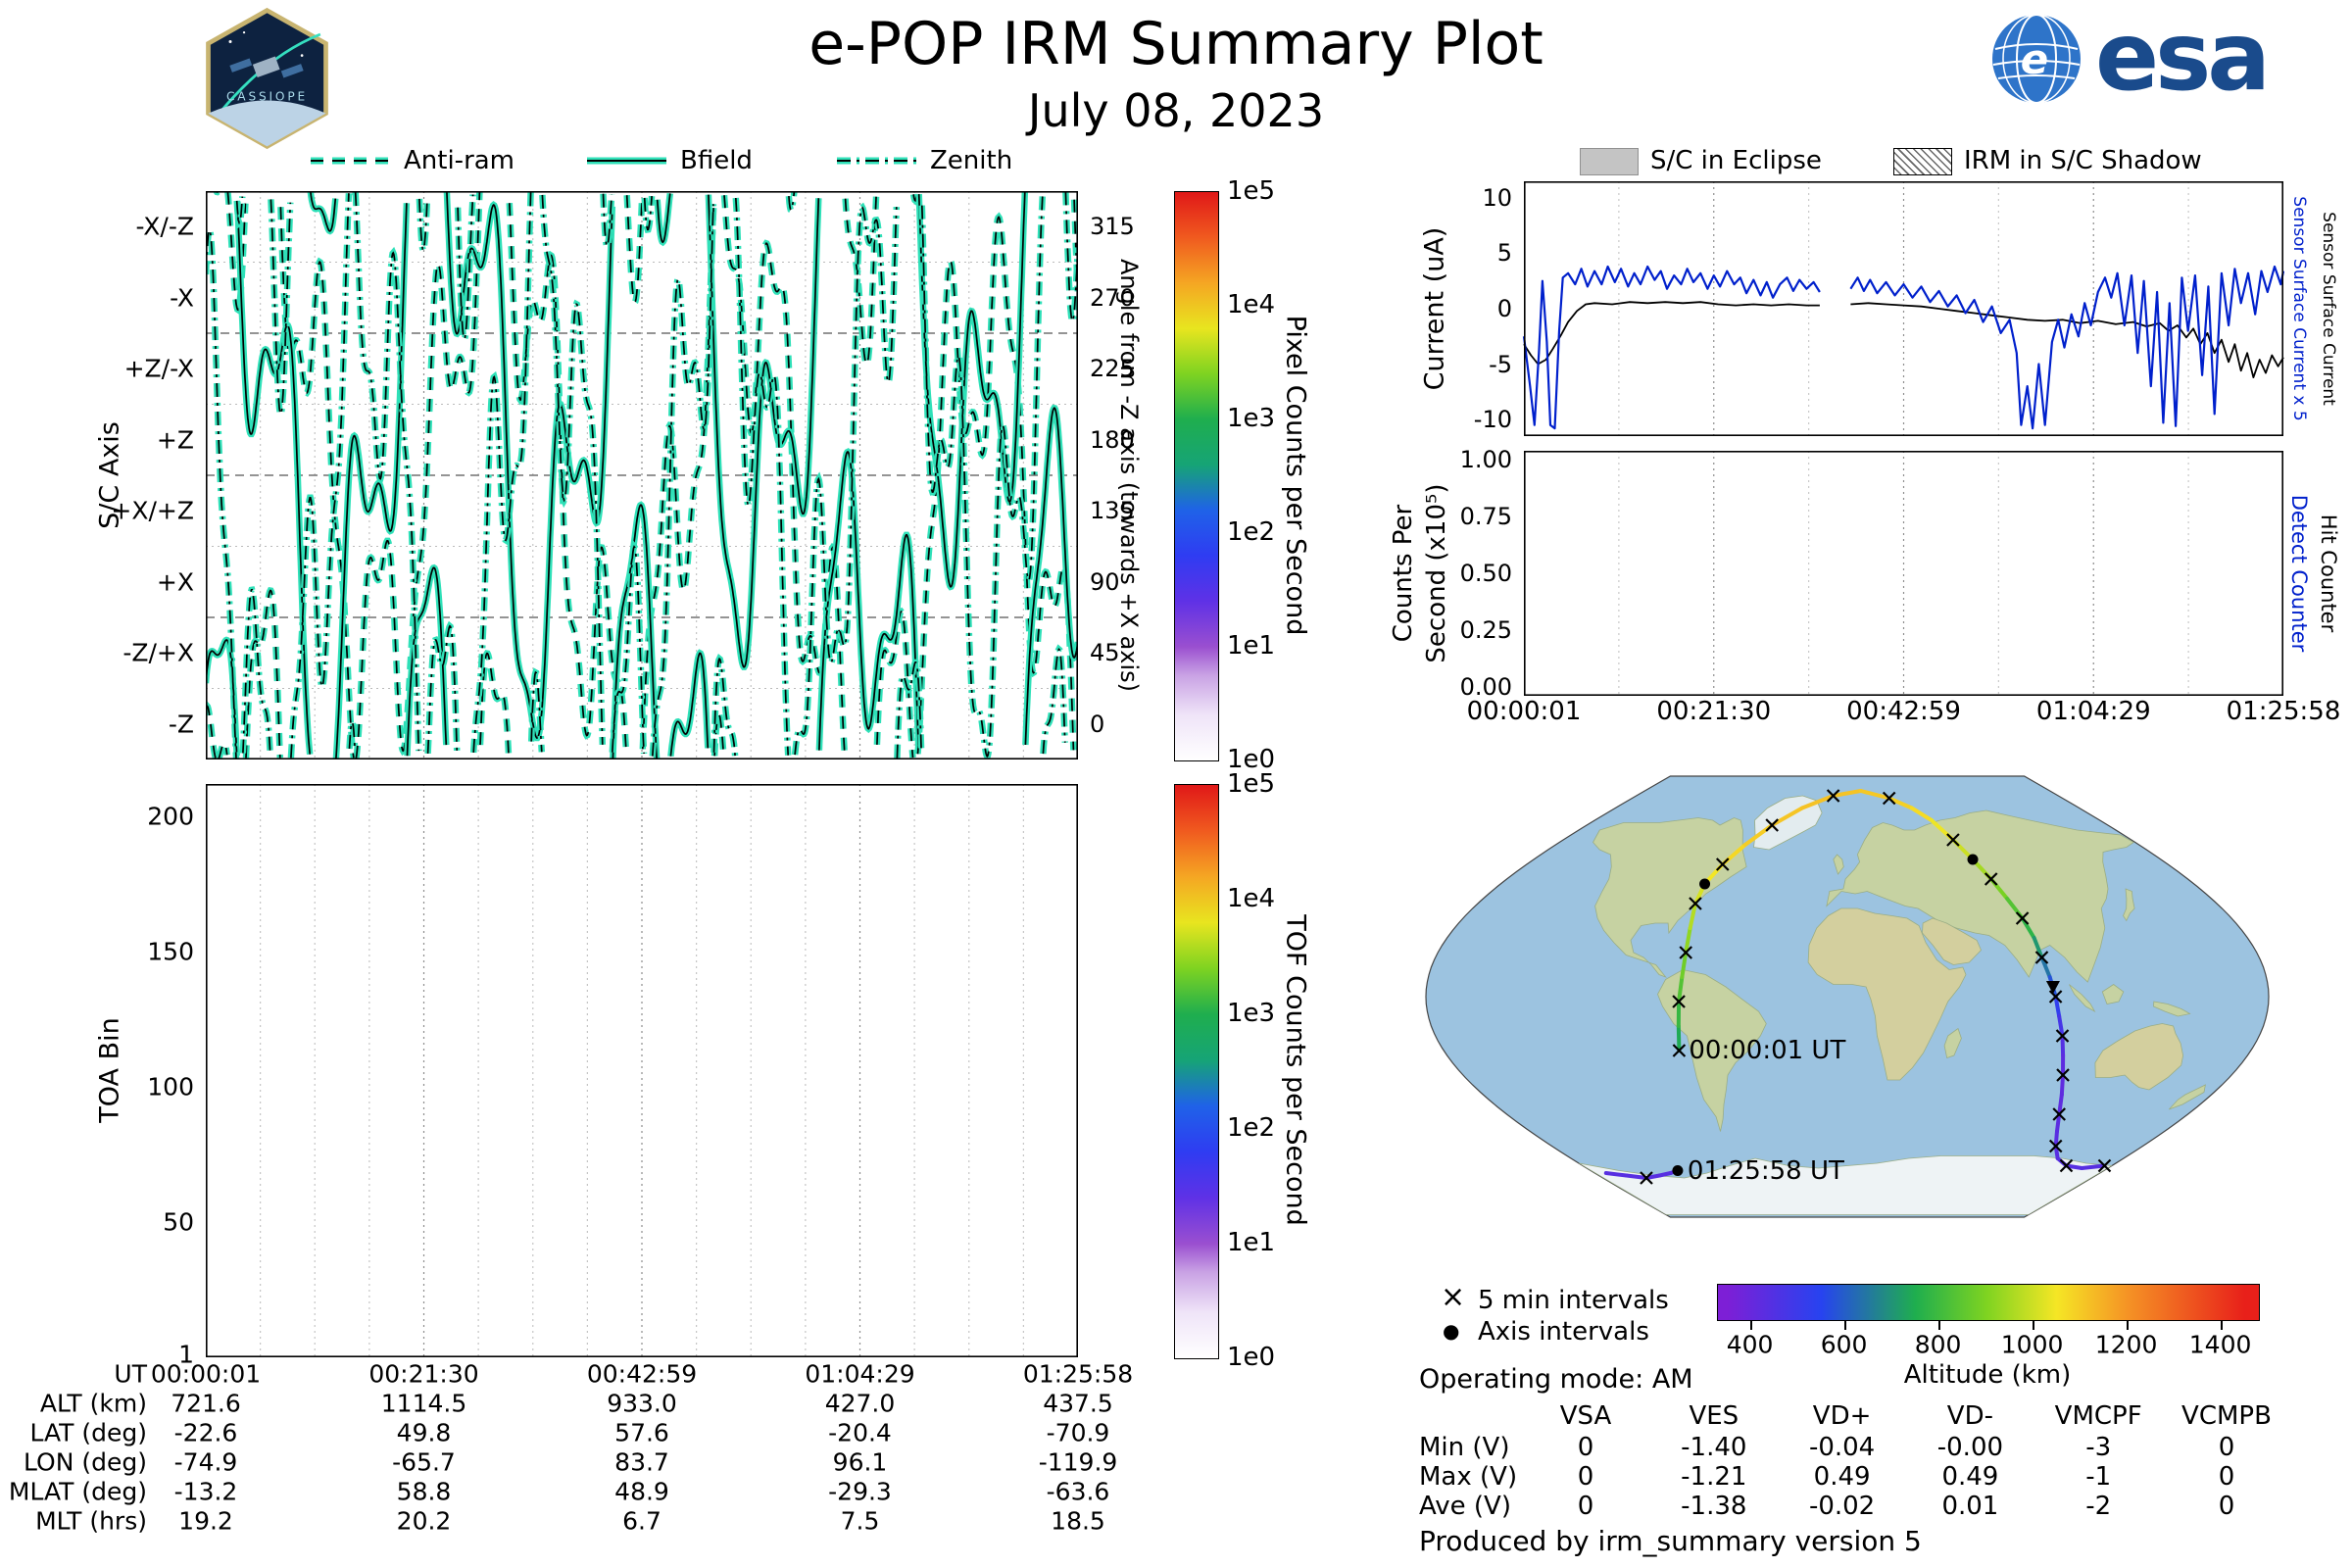 The image size is (2352, 1568). Describe the element at coordinates (641, 1432) in the screenshot. I see `ephemeris-value: 57.6` at that location.